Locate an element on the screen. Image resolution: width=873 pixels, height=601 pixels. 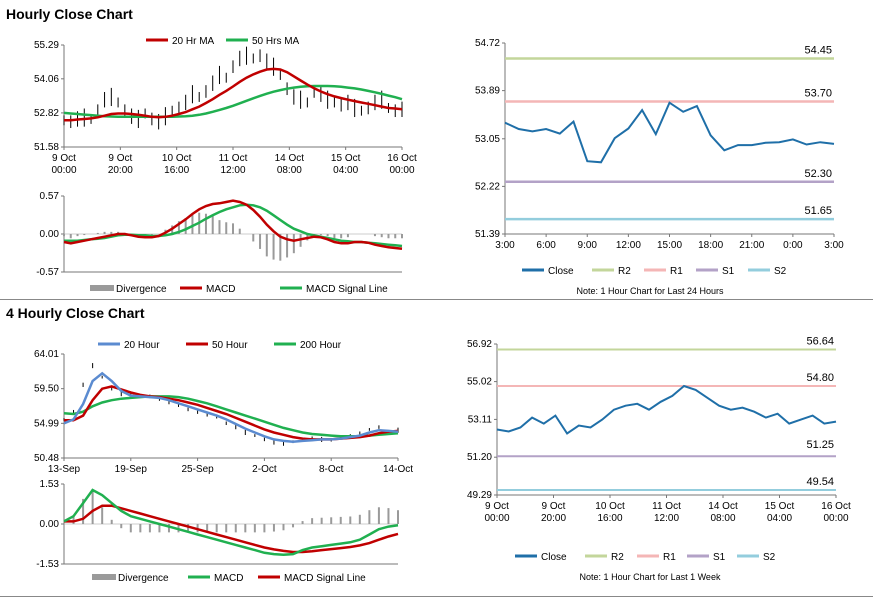
4hourly-price-x-tick-label: 19-Sep is located at coordinates (131, 469).